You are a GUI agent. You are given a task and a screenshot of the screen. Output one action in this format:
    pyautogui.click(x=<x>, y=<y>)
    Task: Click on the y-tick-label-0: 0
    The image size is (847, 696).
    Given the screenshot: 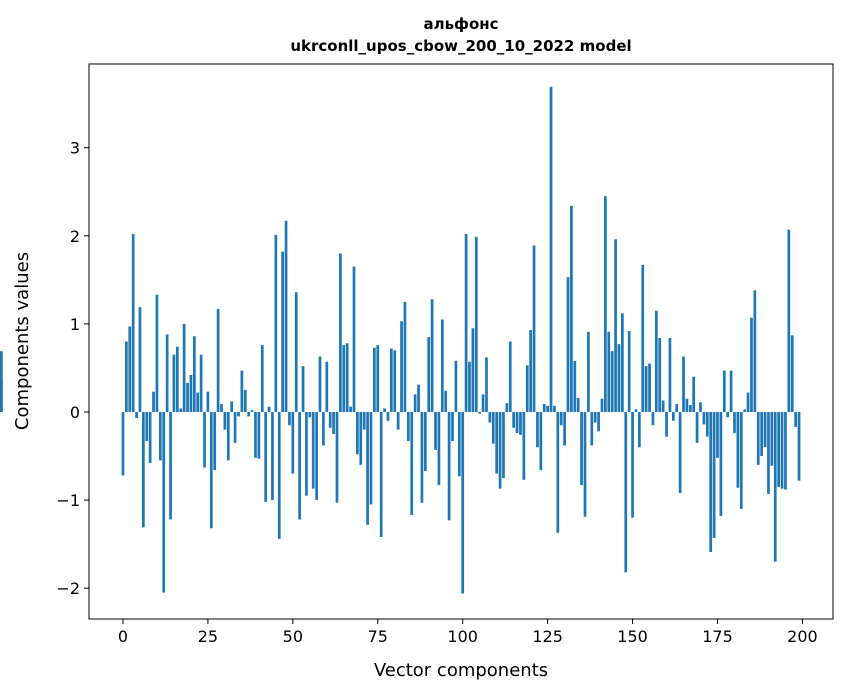 What is the action you would take?
    pyautogui.click(x=75, y=412)
    